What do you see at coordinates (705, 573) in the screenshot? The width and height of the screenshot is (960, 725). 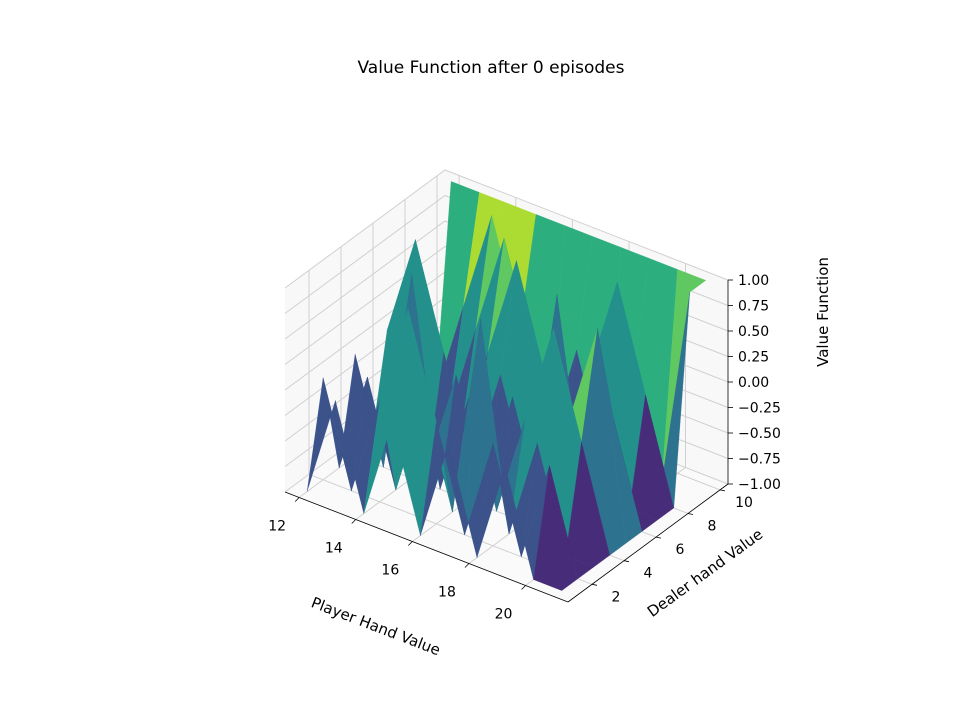 I see `y-axis-label: Dealer hand Value` at bounding box center [705, 573].